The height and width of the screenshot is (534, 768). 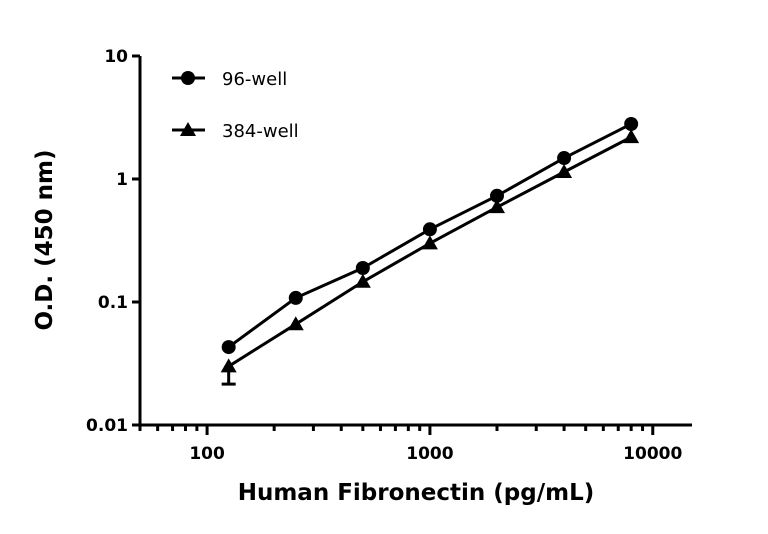 I want to click on x-axis-label: Human Fibronectin (pg/mL), so click(x=416, y=493).